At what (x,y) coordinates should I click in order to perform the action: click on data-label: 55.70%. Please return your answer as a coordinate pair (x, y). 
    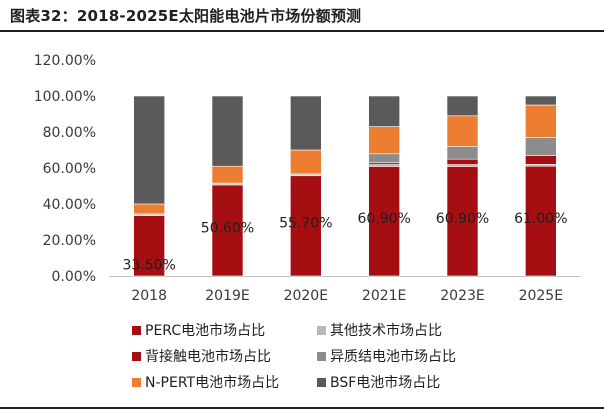
    Looking at the image, I should click on (305, 224).